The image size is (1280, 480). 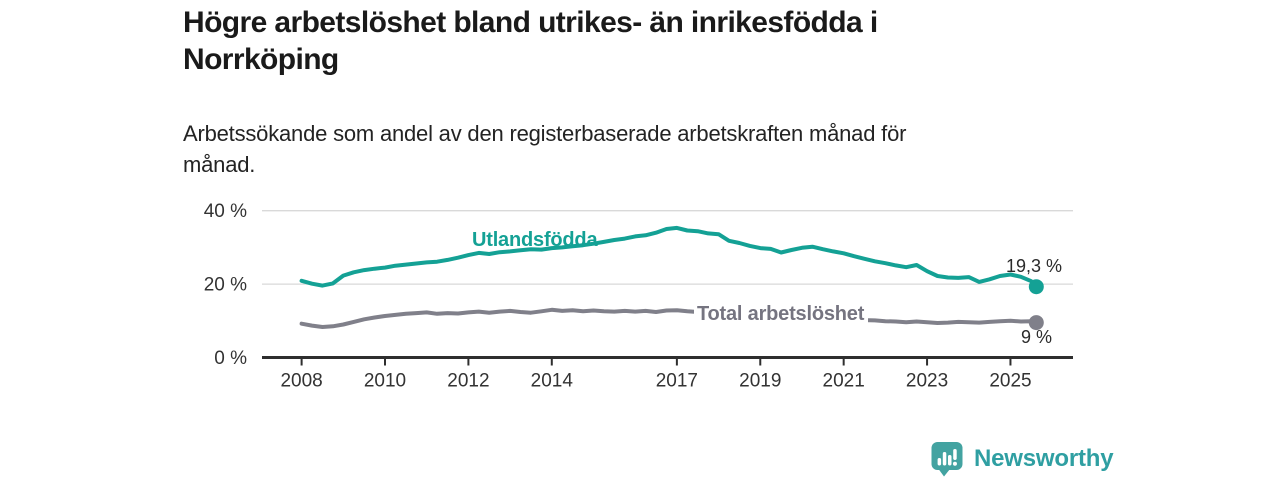 What do you see at coordinates (225, 211) in the screenshot?
I see `y-tick-label: 40 %` at bounding box center [225, 211].